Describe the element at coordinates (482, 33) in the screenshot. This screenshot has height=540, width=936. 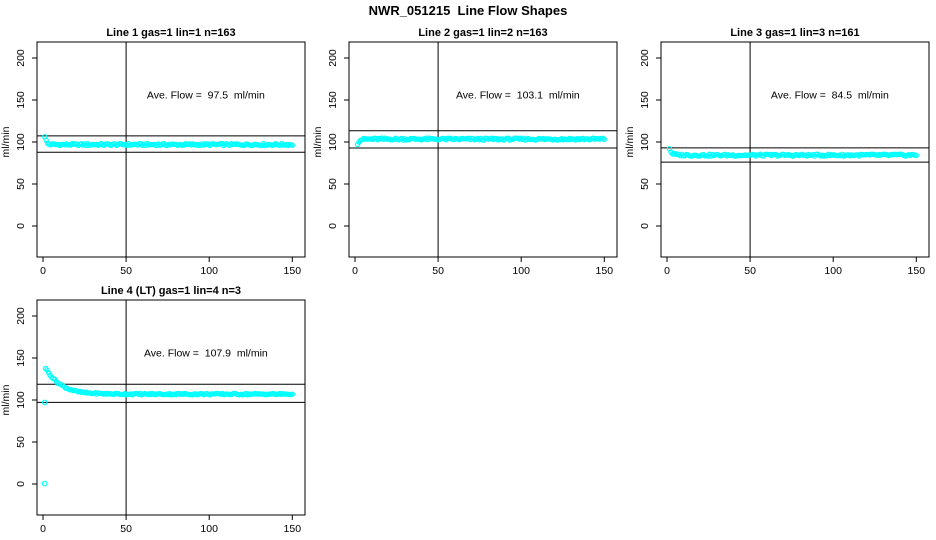
I see `panel-title: Line 2 gas=1 lin=2 n=163` at that location.